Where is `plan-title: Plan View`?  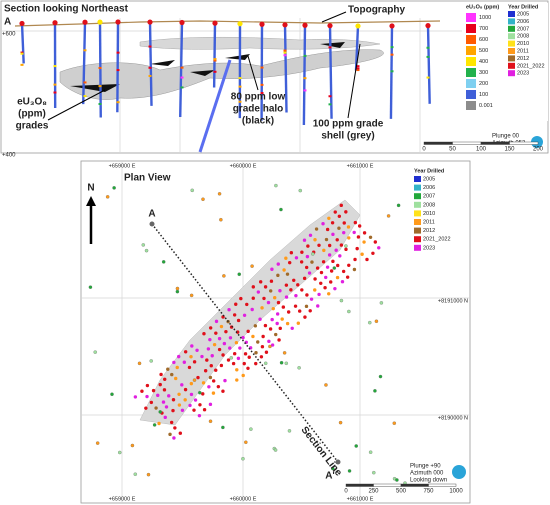 plan-title: Plan View is located at coordinates (147, 178).